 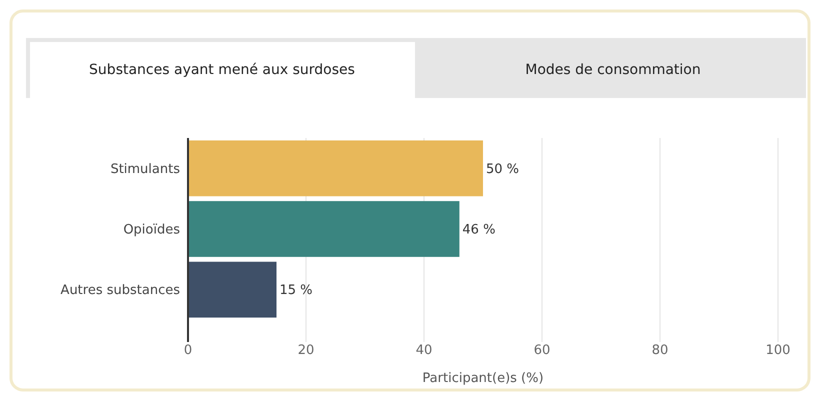 What do you see at coordinates (778, 350) in the screenshot?
I see `x-tick-label: 100` at bounding box center [778, 350].